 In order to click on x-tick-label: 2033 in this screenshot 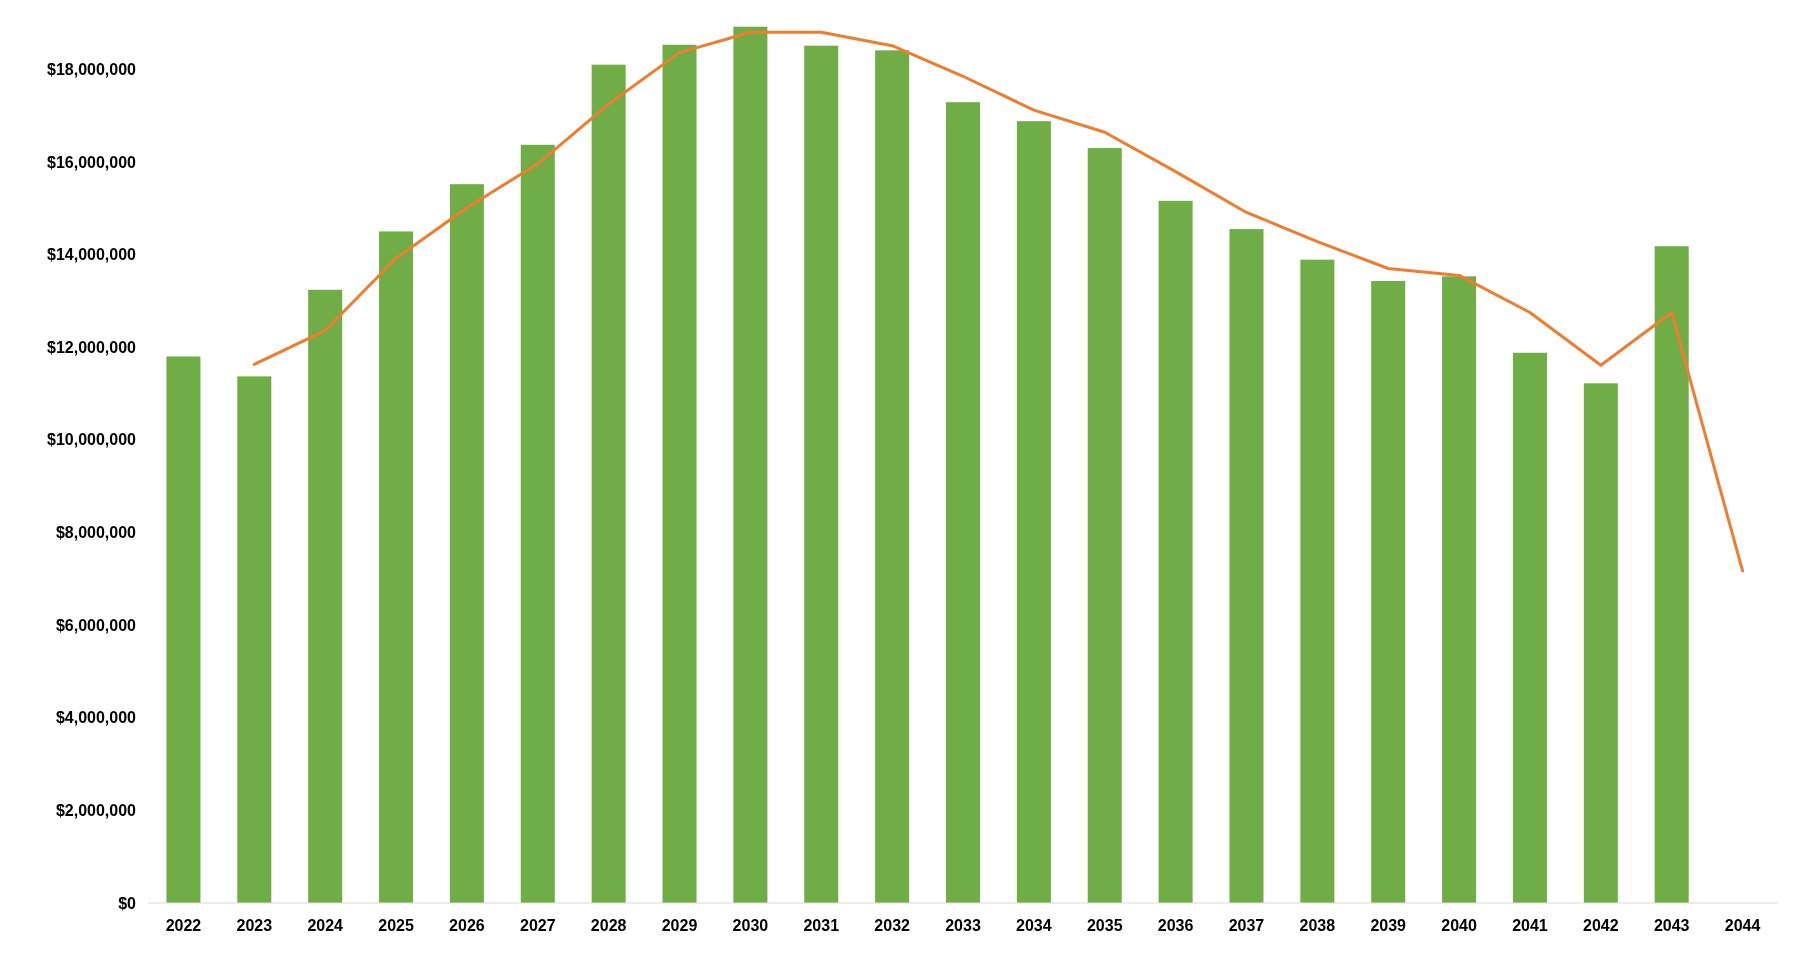, I will do `click(963, 925)`.